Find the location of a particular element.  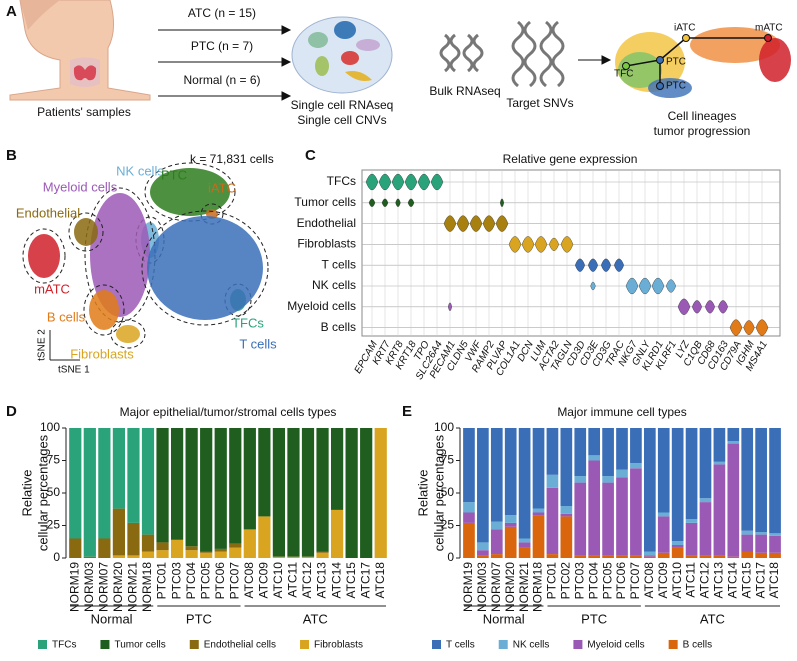

x-tick-label: PTC06 is located at coordinates (621, 581).